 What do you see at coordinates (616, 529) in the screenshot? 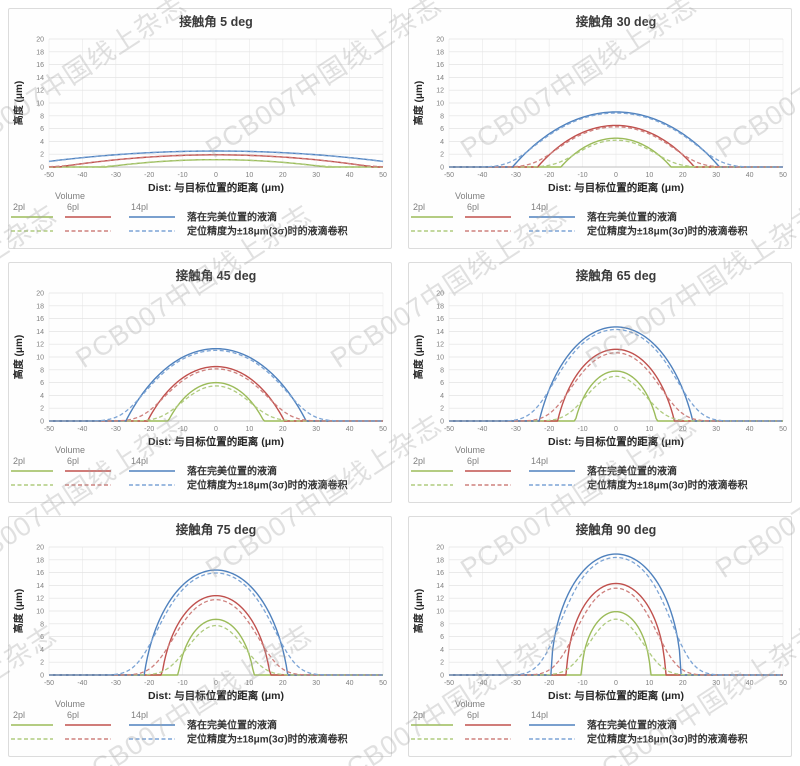
I see `chart-title: 接触角 90 deg` at bounding box center [616, 529].